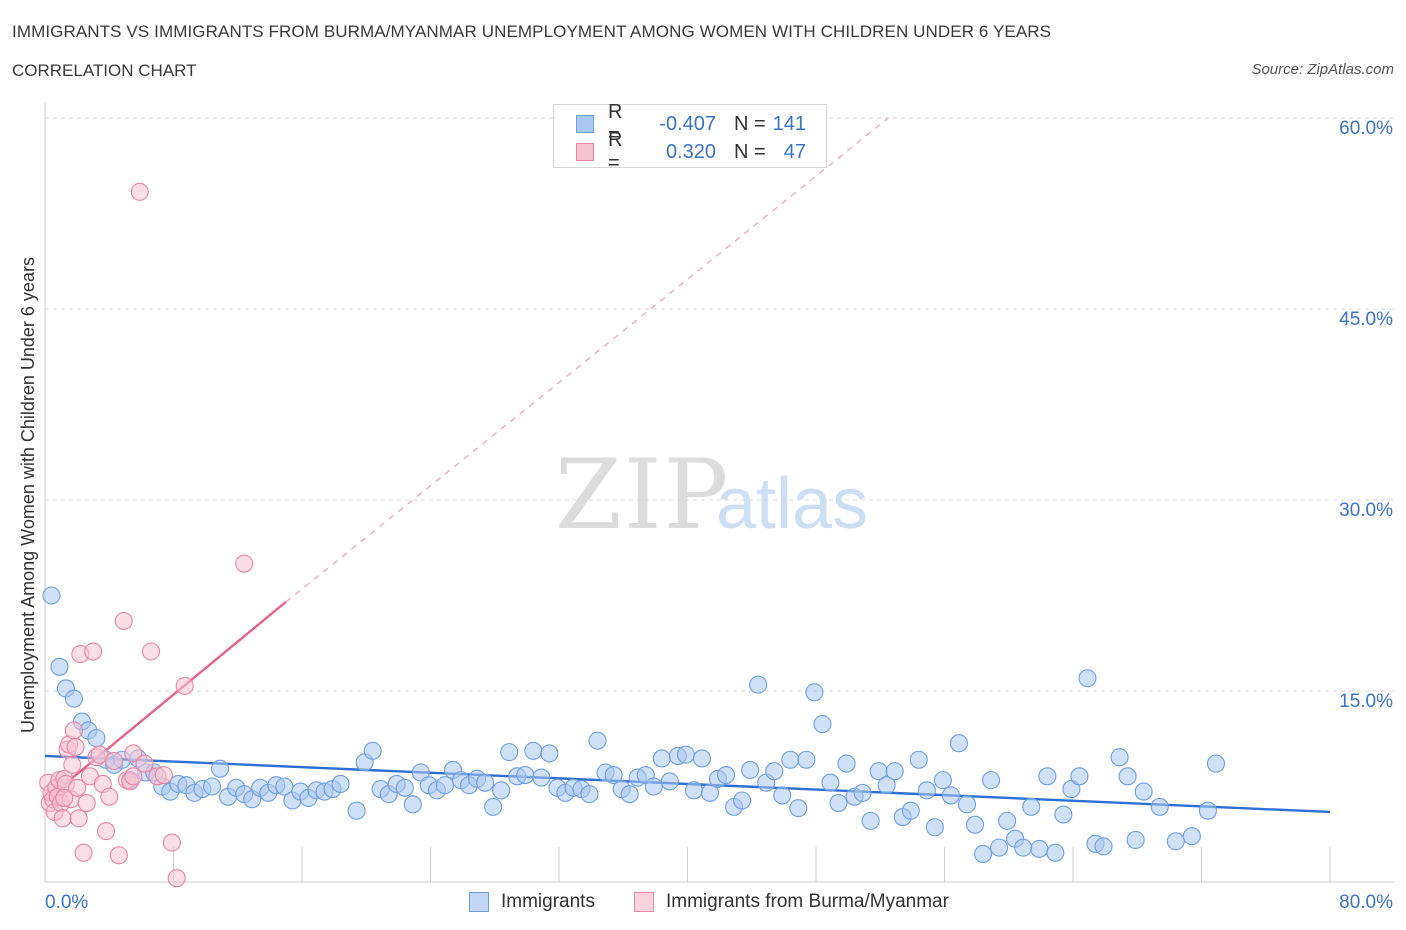 The width and height of the screenshot is (1406, 930). Describe the element at coordinates (1366, 902) in the screenshot. I see `x-tick-label: 80.0%` at that location.